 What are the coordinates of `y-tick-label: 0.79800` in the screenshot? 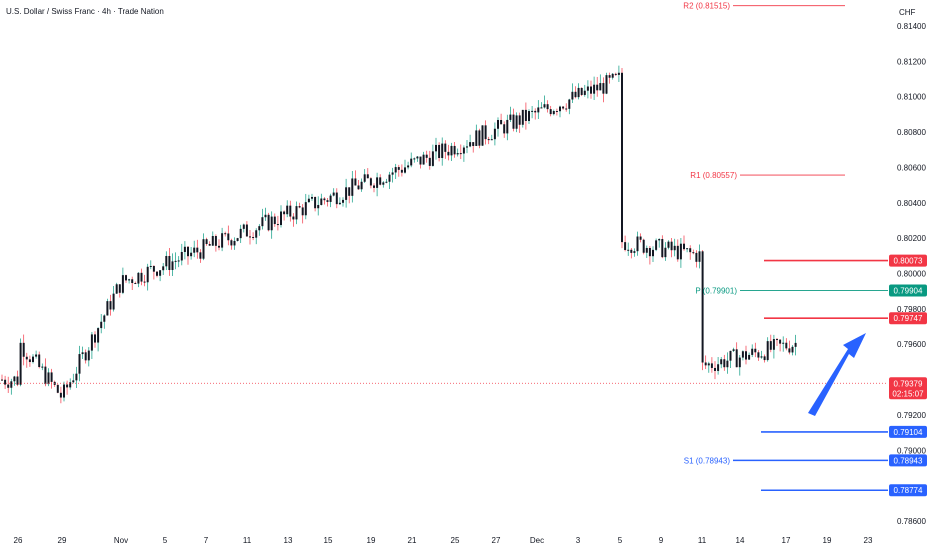 It's located at (911, 309).